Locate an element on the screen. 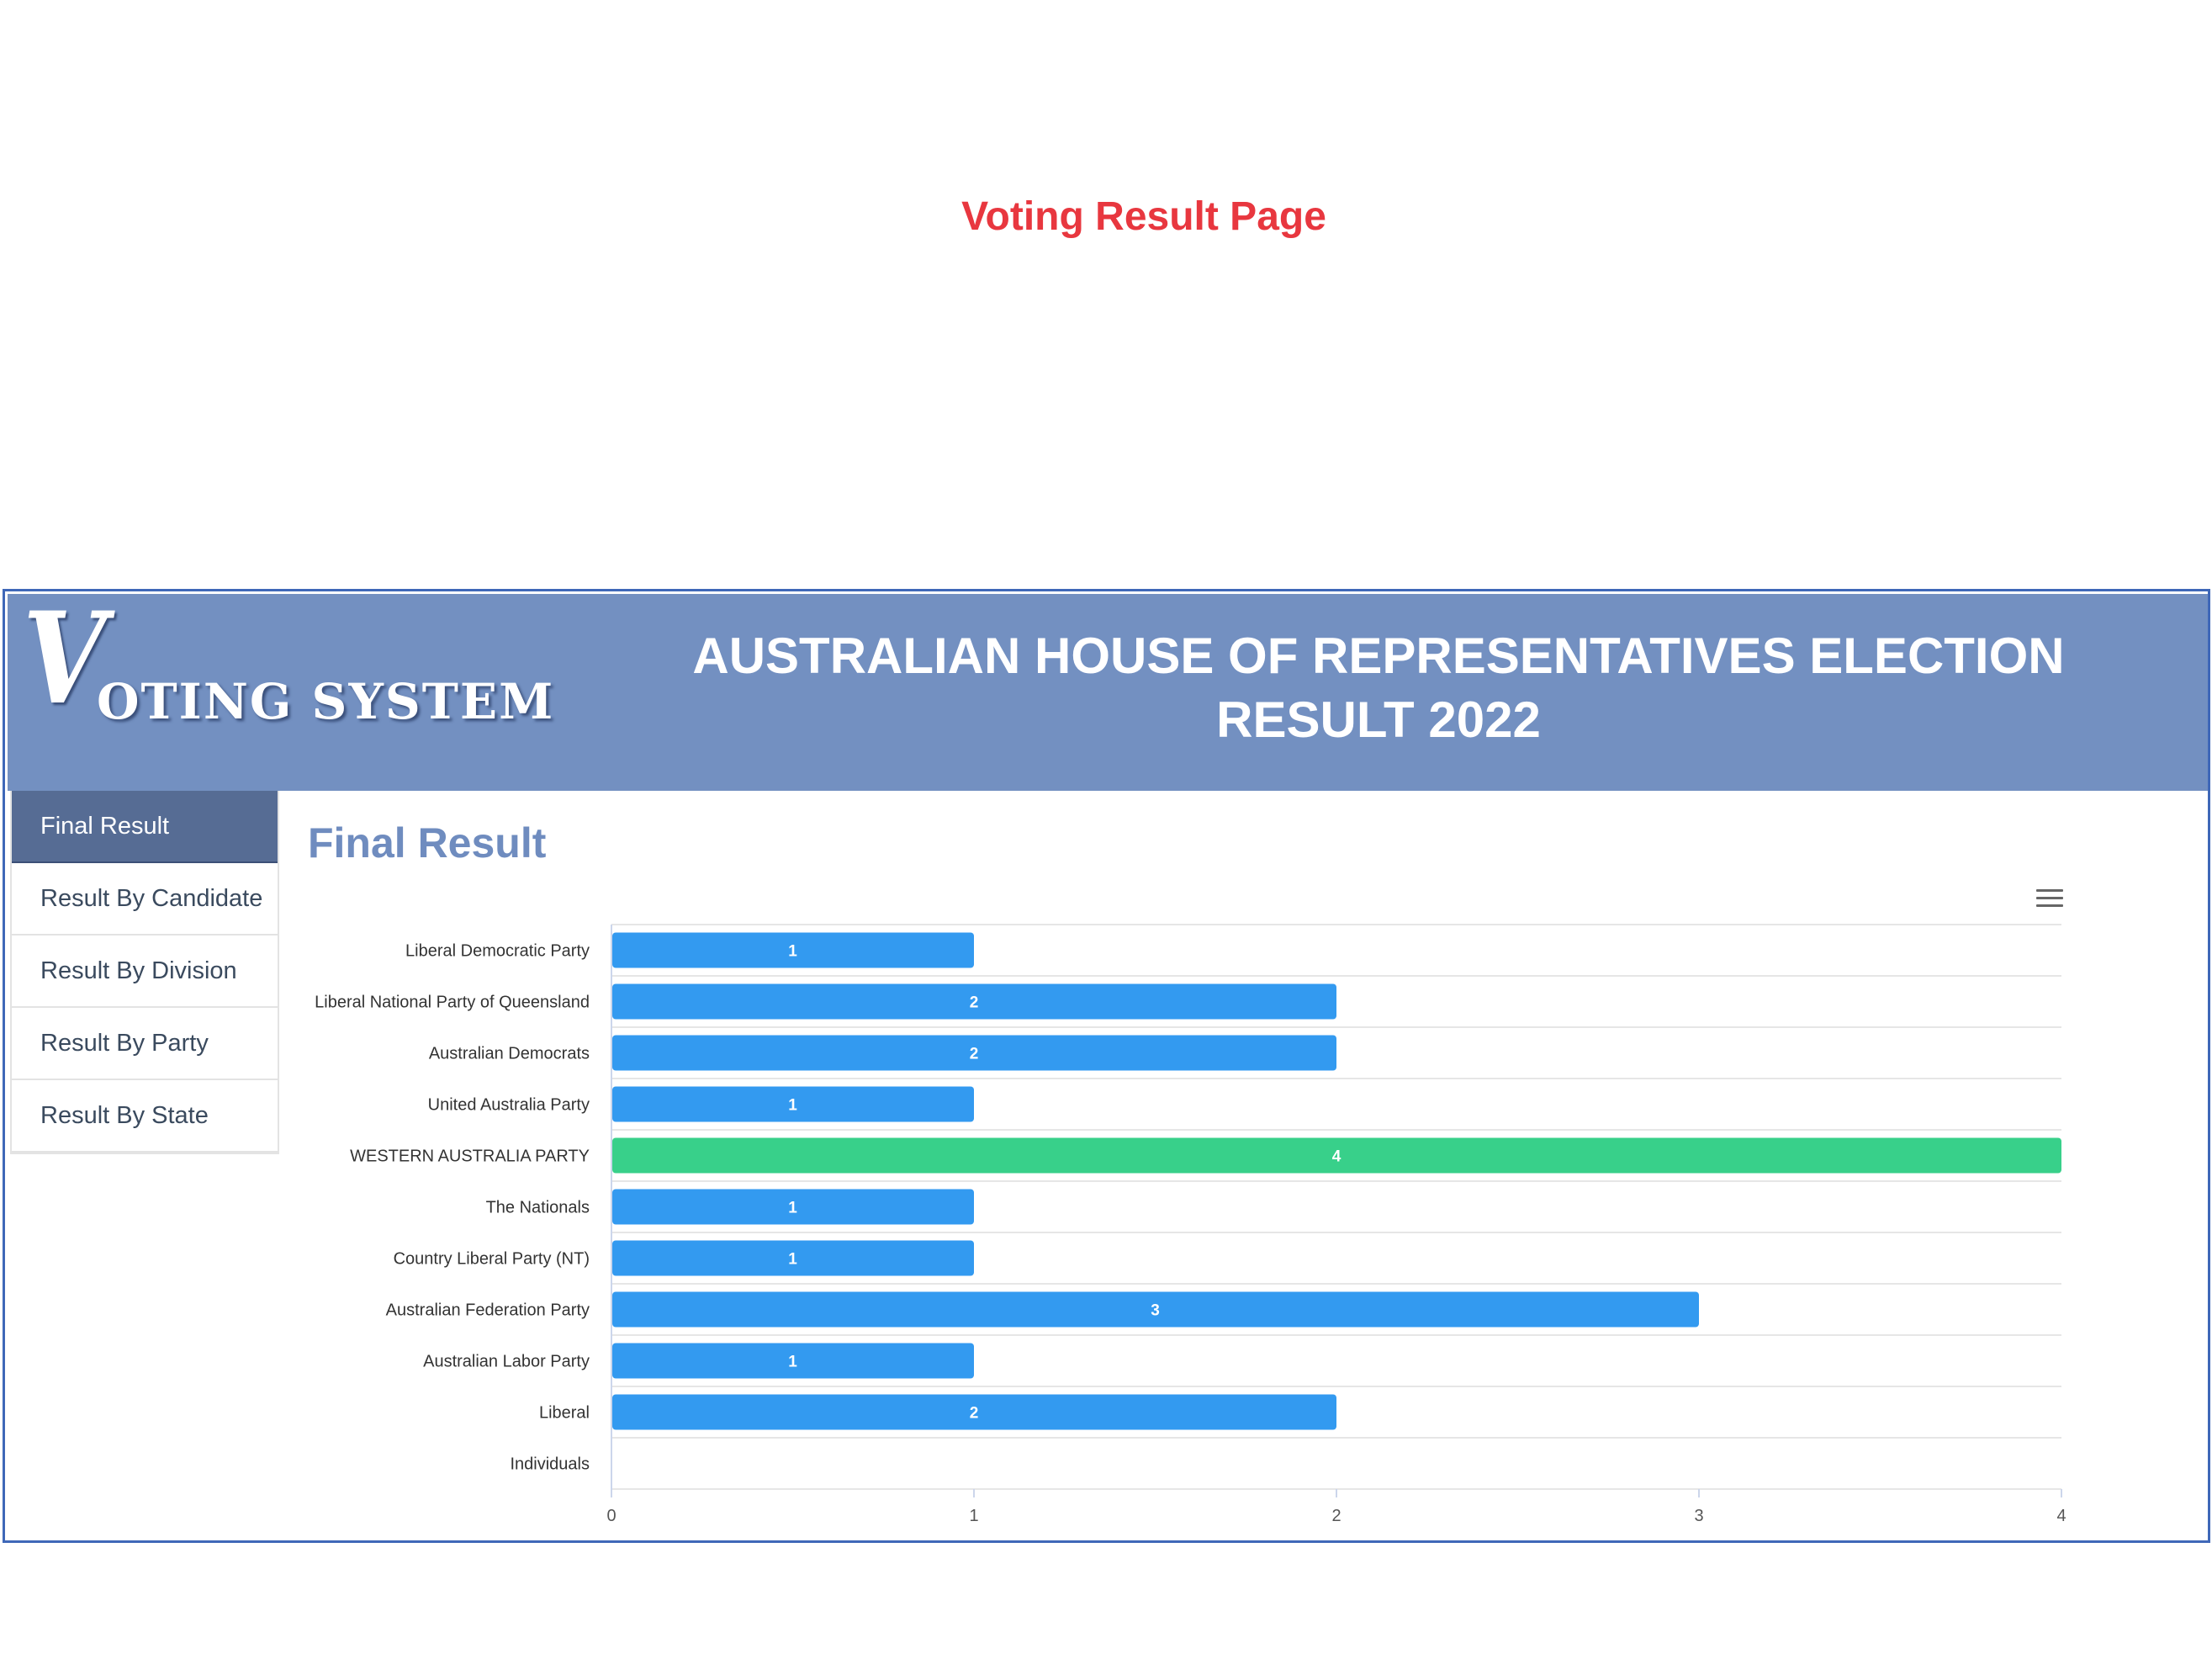  sidebar-item-result-by-party: Result By Party is located at coordinates (145, 1044).